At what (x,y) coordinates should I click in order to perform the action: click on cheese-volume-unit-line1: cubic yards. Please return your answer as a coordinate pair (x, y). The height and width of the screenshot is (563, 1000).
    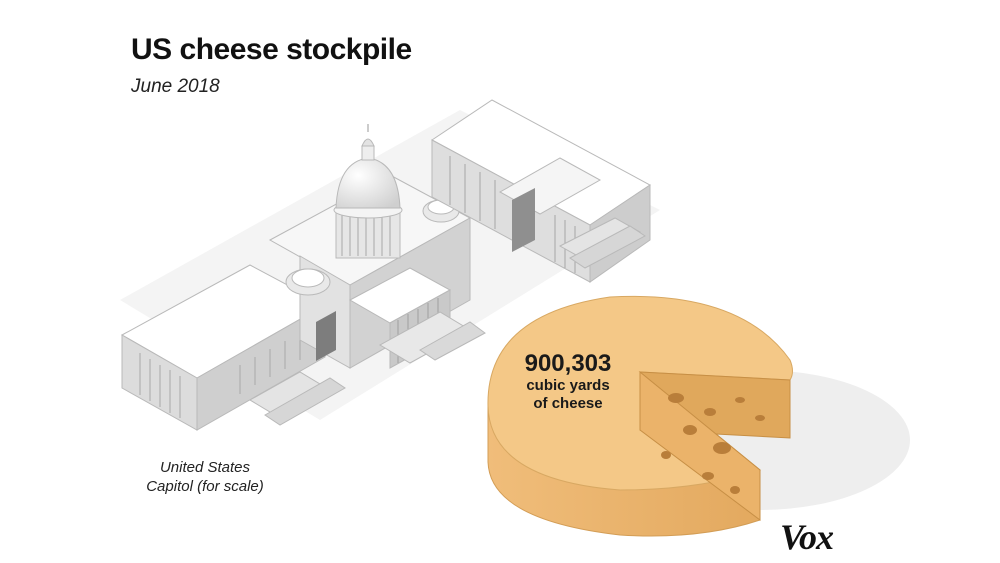
    Looking at the image, I should click on (568, 385).